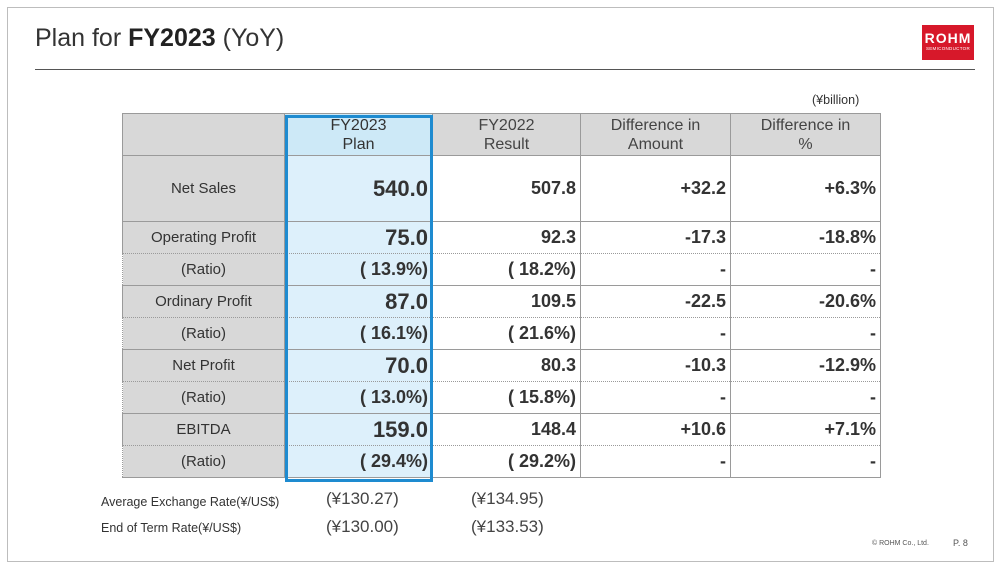 The image size is (1001, 569). What do you see at coordinates (358, 429) in the screenshot?
I see `plan-value: 159.0` at bounding box center [358, 429].